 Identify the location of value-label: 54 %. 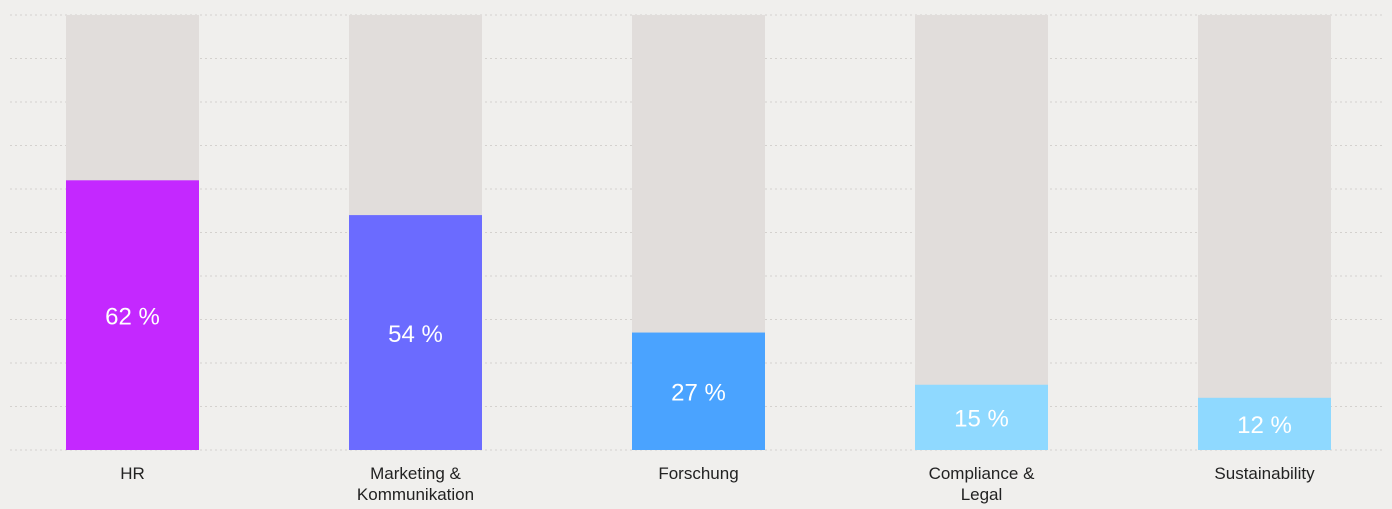
(415, 334).